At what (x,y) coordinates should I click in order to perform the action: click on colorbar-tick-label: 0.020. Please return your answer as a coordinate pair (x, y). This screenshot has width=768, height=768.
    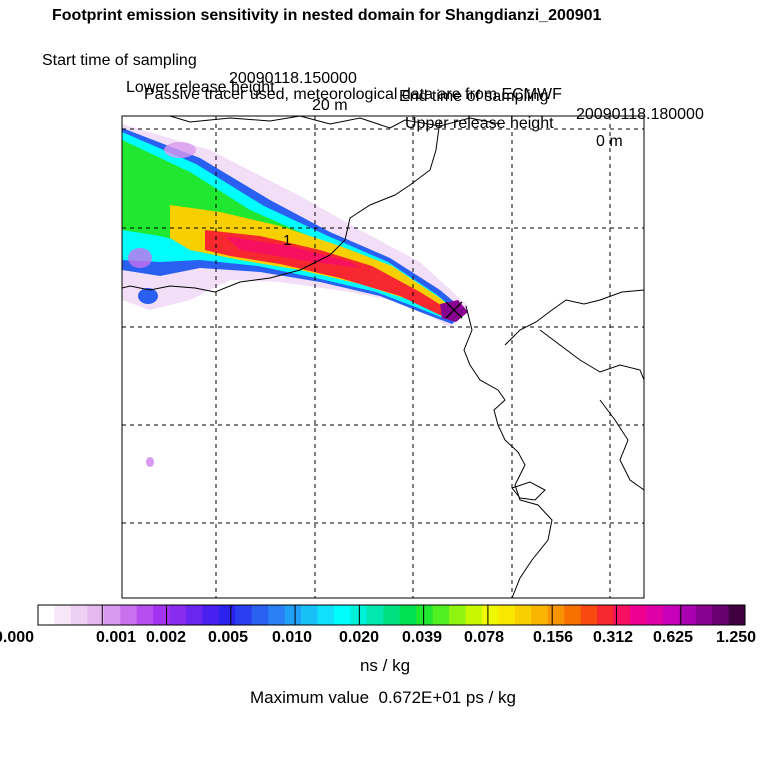
    Looking at the image, I should click on (359, 637).